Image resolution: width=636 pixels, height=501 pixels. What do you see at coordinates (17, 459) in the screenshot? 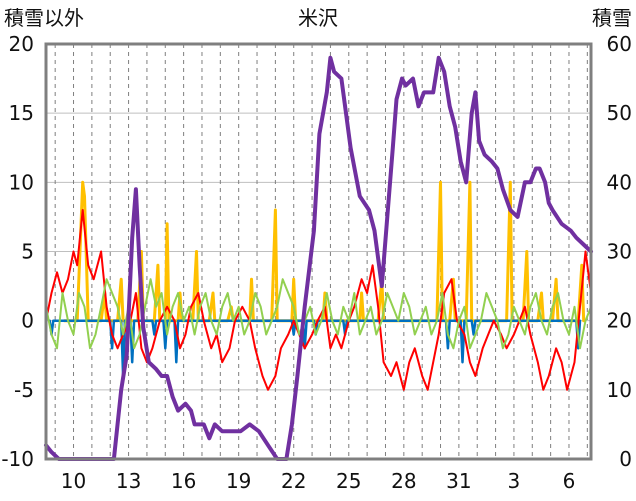
I see `left-tick-label: -10` at bounding box center [17, 459].